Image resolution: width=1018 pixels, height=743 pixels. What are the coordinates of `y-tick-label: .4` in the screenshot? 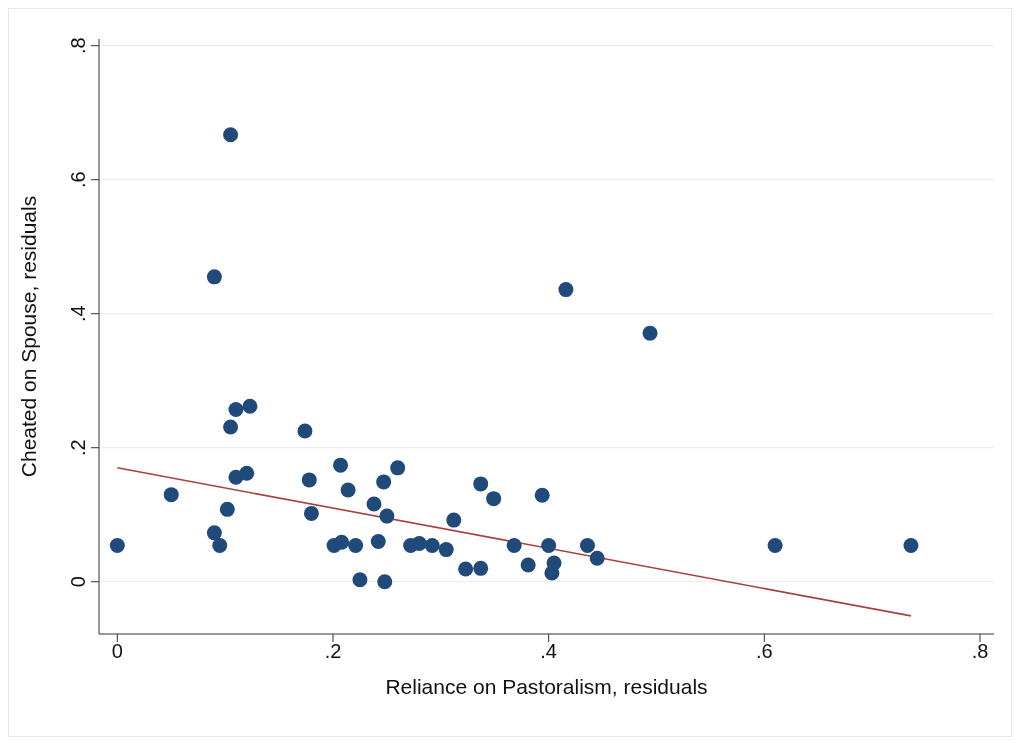 It's located at (78, 314).